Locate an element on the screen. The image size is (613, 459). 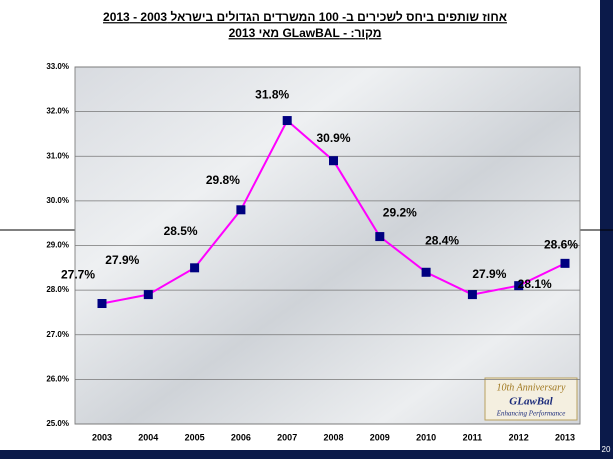
data-label: 28.4% is located at coordinates (442, 240).